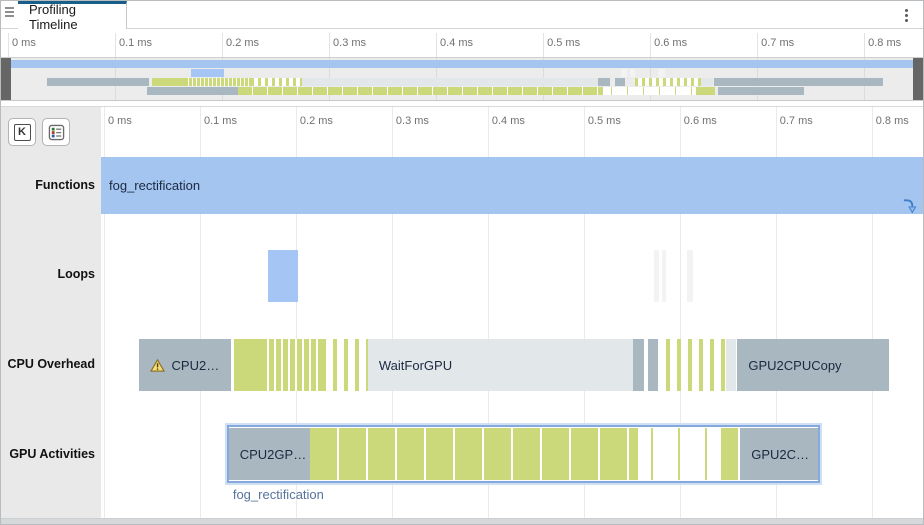 This screenshot has width=924, height=525. What do you see at coordinates (508, 121) in the screenshot?
I see `plot-ruler-label: 0.4 ms` at bounding box center [508, 121].